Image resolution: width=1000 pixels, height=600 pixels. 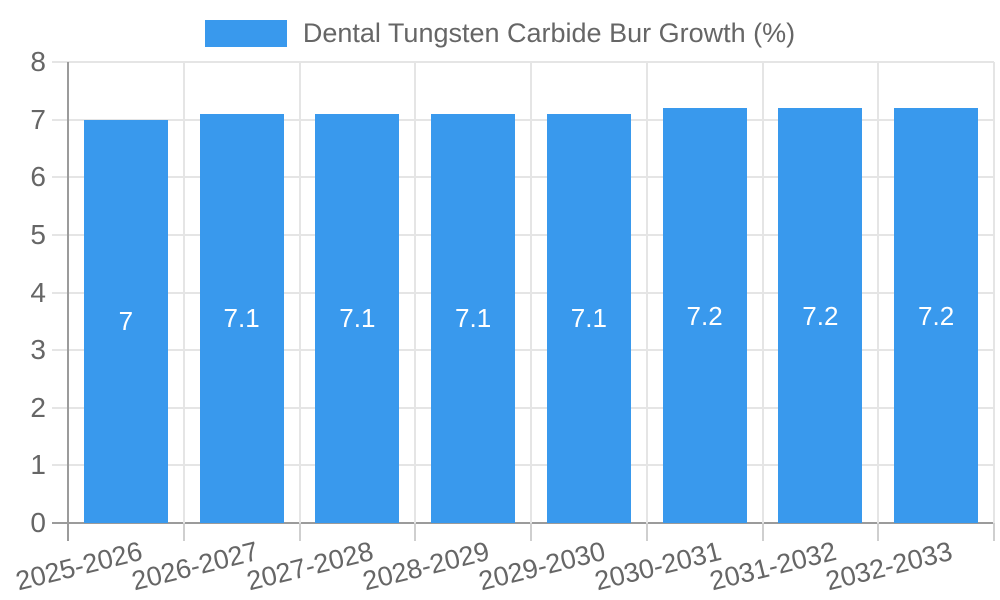 What do you see at coordinates (38, 119) in the screenshot?
I see `y-tick-label: 7` at bounding box center [38, 119].